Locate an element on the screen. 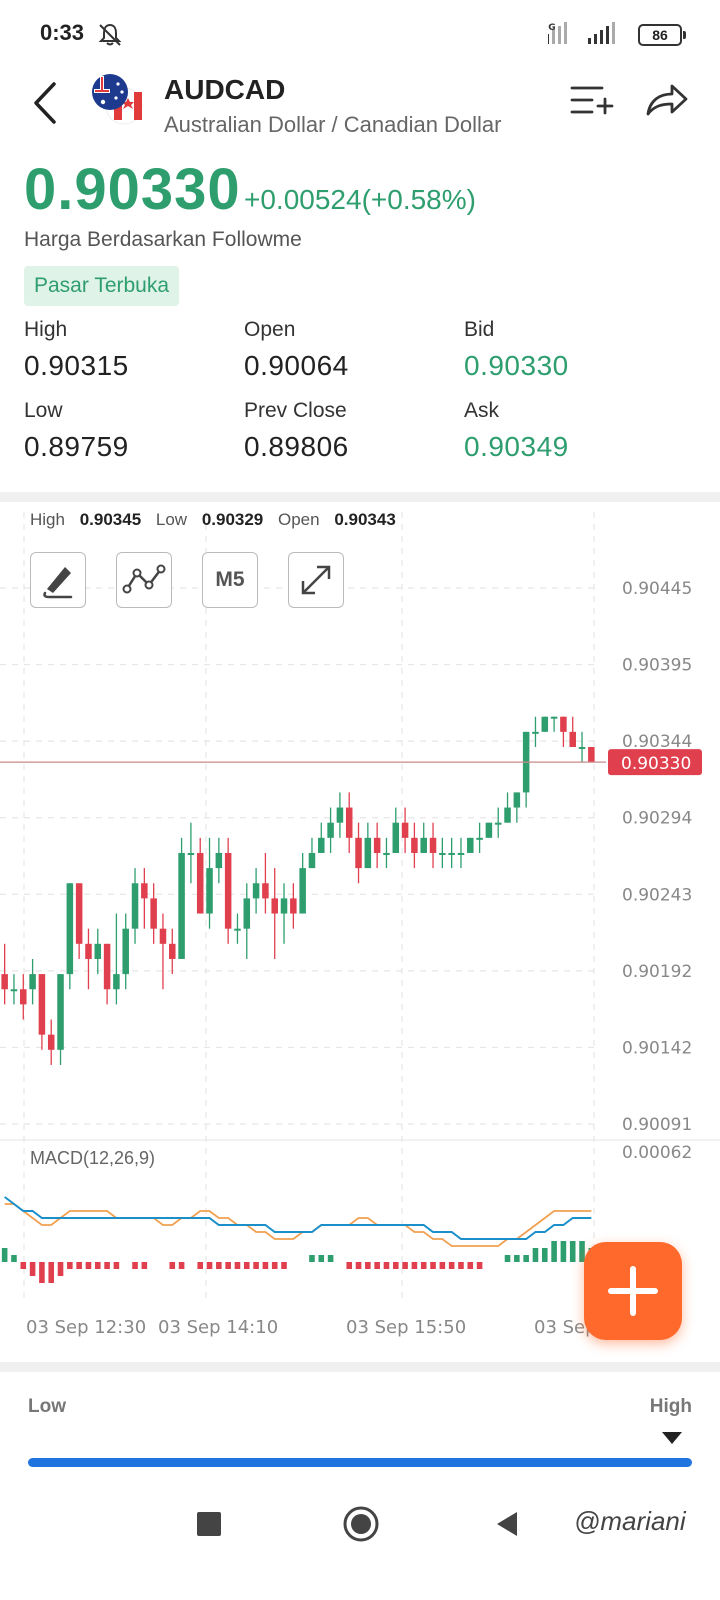 The image size is (720, 1600). y-tick-label: 0.90344 is located at coordinates (657, 742).